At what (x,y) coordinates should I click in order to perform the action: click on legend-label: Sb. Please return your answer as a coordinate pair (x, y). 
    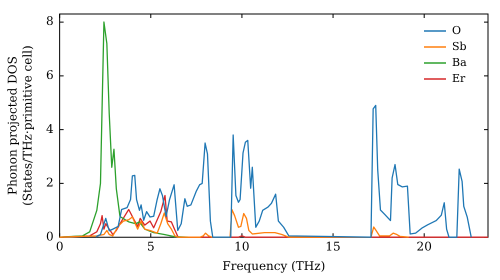
    Looking at the image, I should click on (459, 46).